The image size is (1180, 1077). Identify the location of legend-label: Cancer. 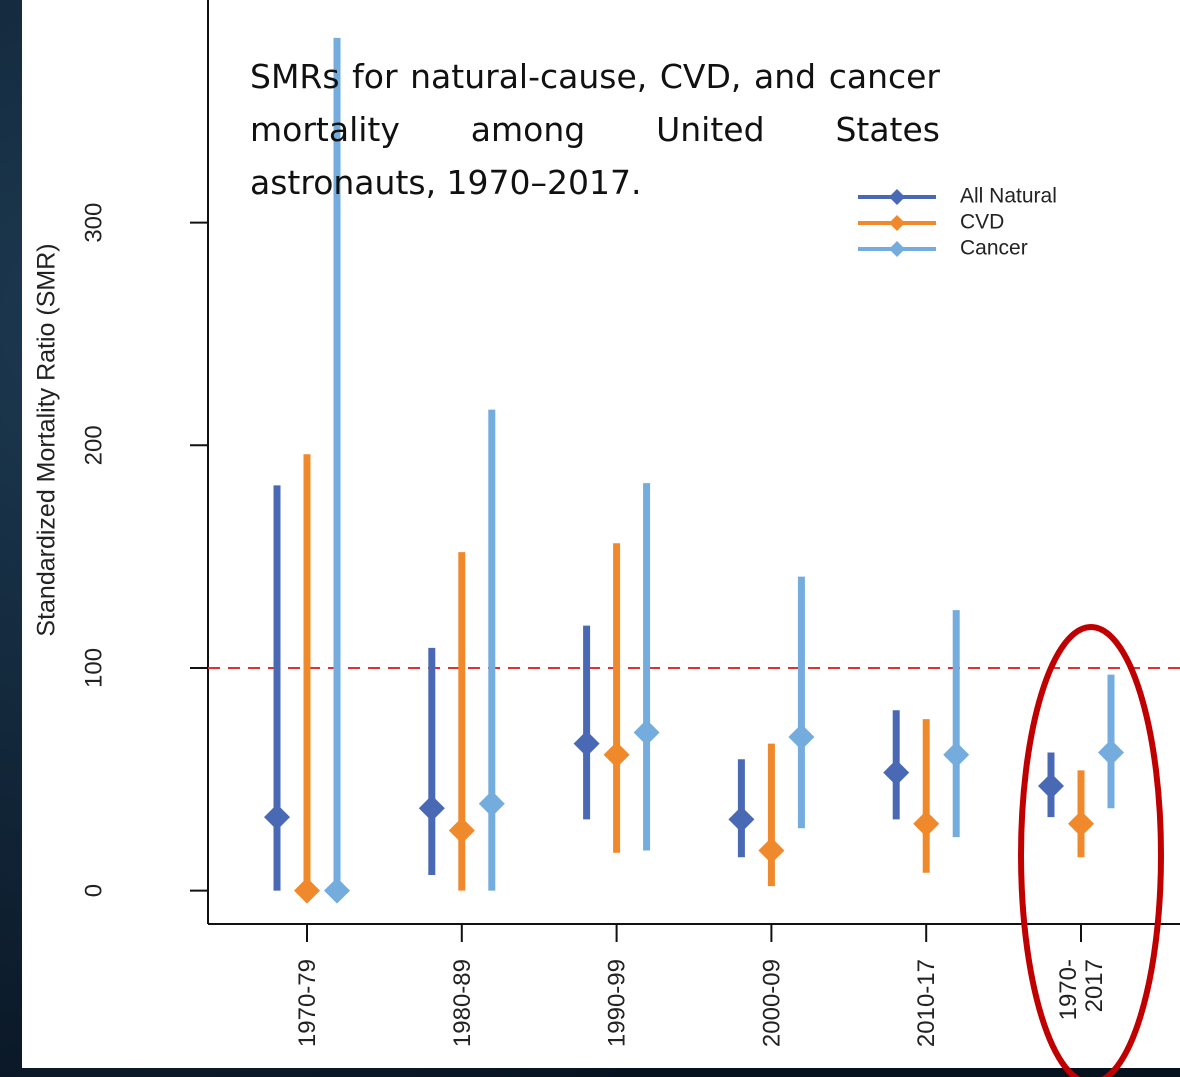
(994, 248).